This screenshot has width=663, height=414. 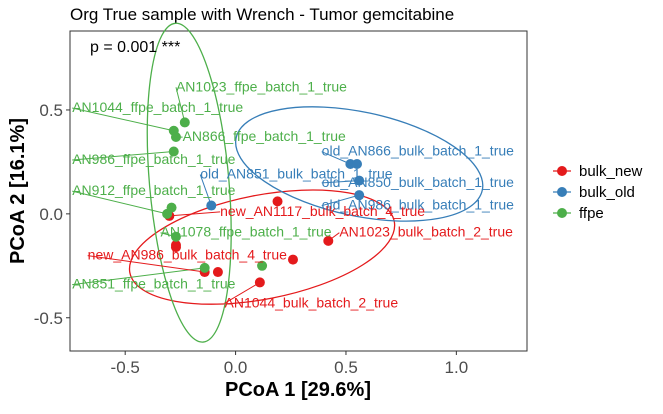 What do you see at coordinates (48, 318) in the screenshot?
I see `y-tick-label: -0.5` at bounding box center [48, 318].